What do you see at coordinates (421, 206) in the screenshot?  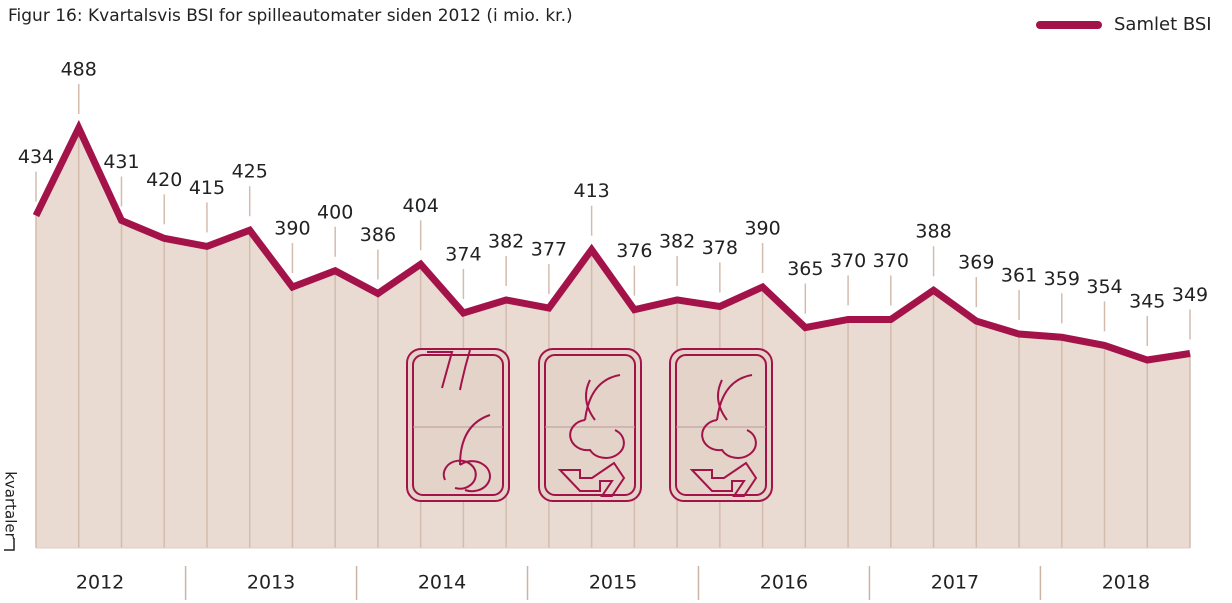 I see `data-label: 404` at bounding box center [421, 206].